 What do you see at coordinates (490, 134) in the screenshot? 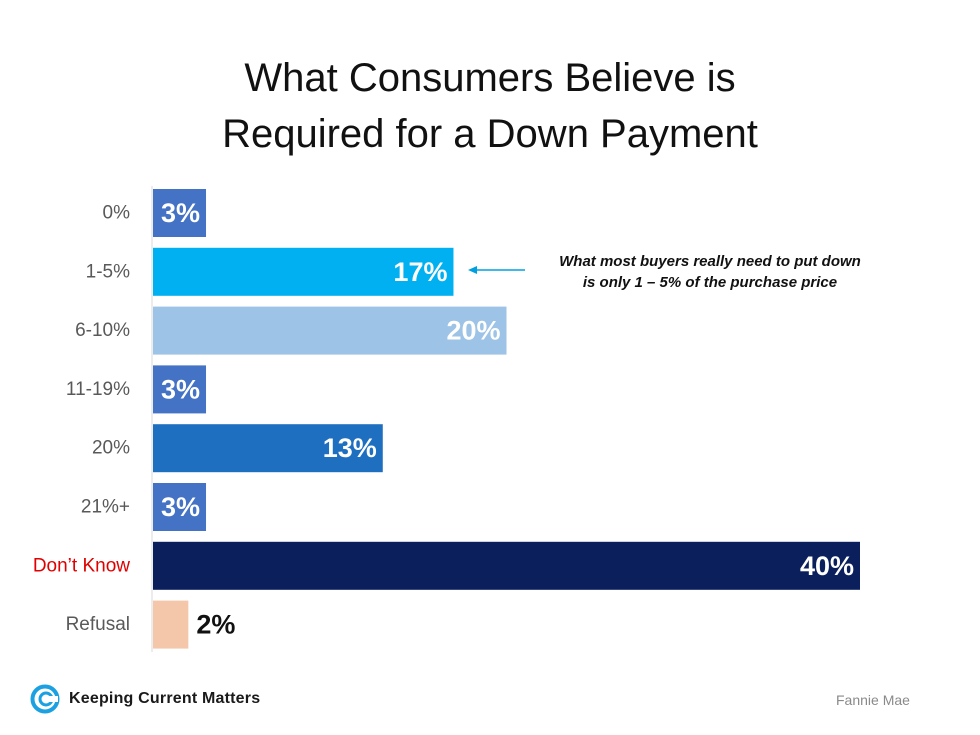
I see `chart-title-line-2: Required for a Down Payment` at bounding box center [490, 134].